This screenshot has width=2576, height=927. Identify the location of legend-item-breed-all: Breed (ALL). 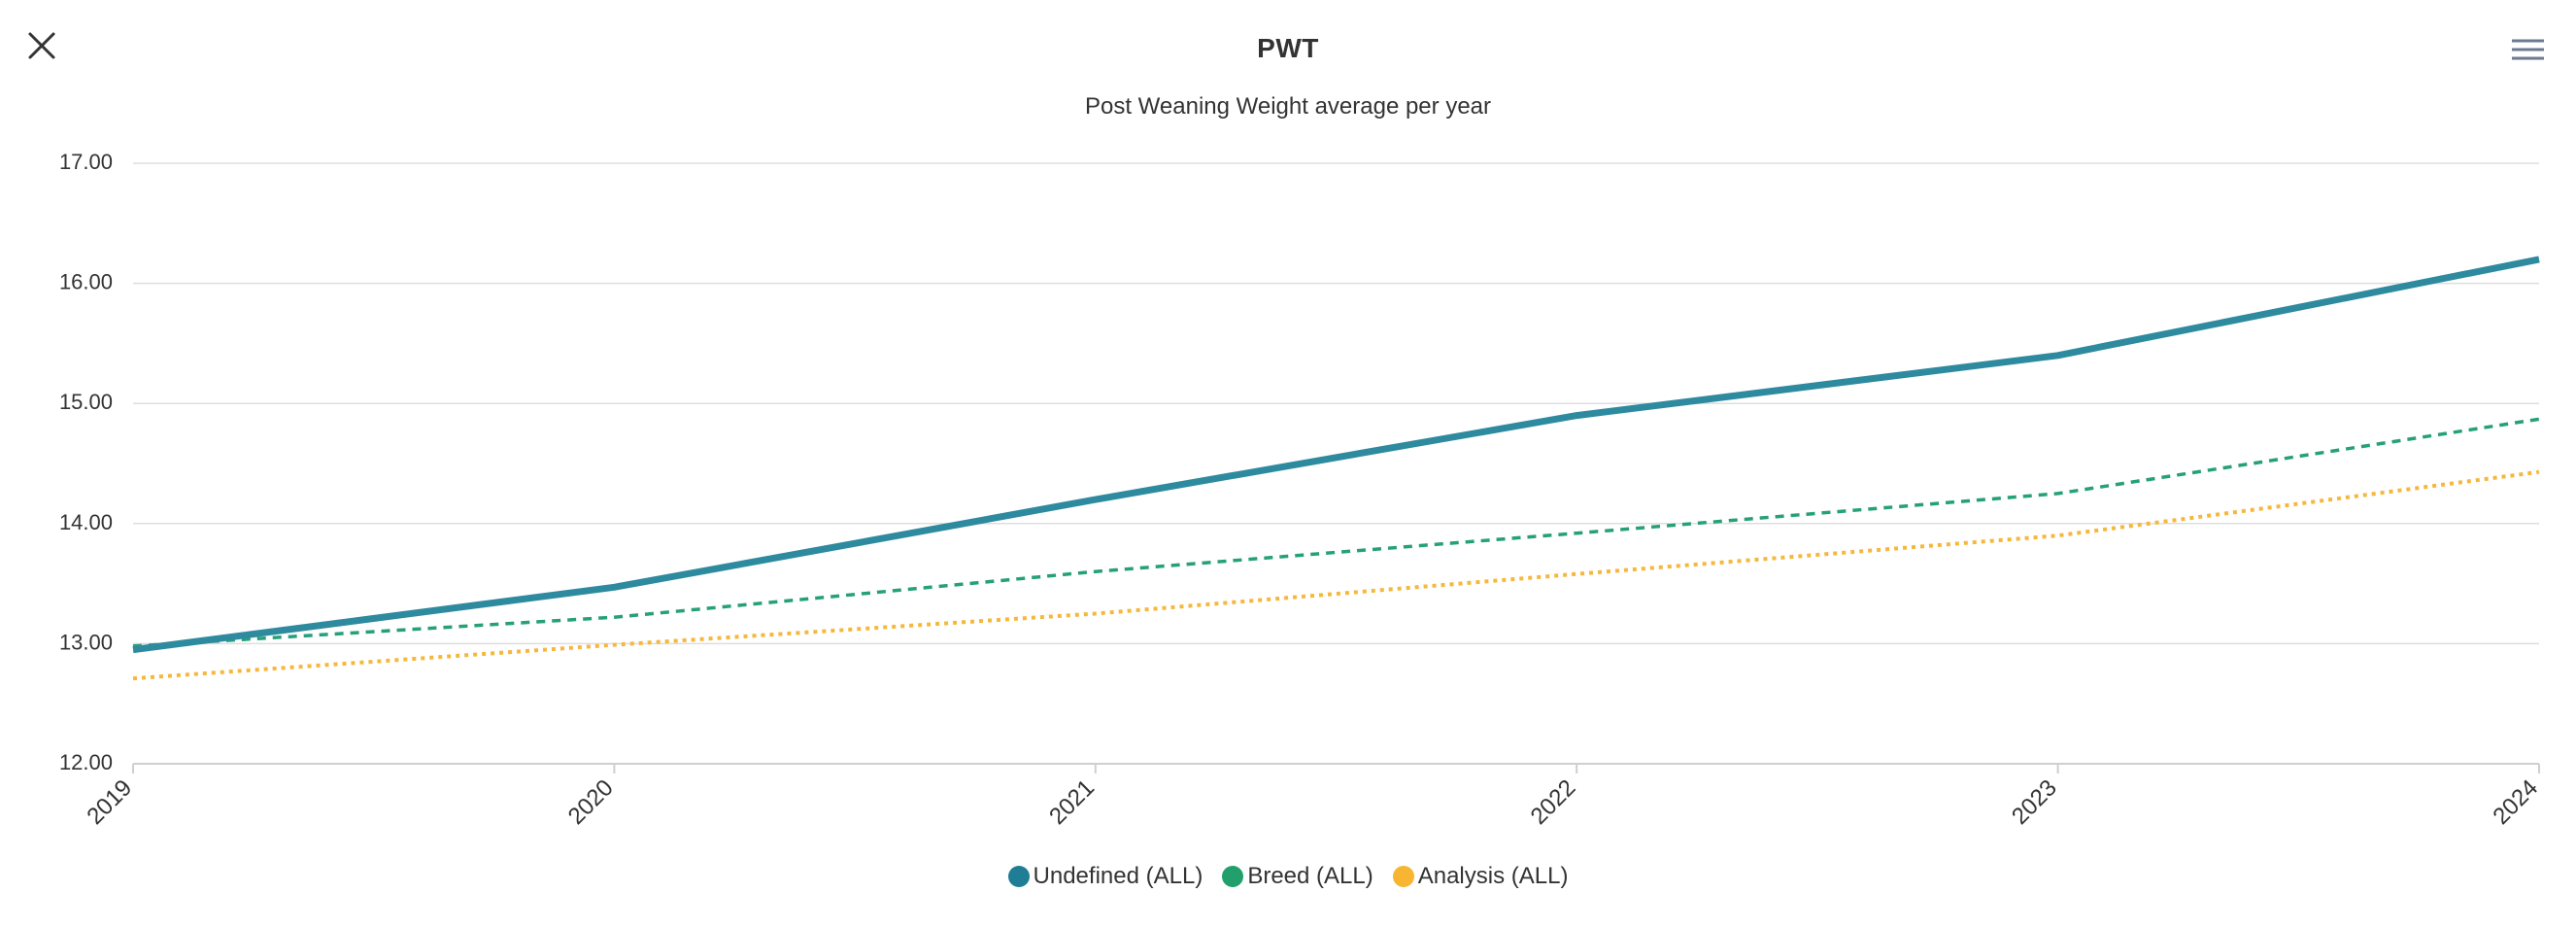
(1297, 876).